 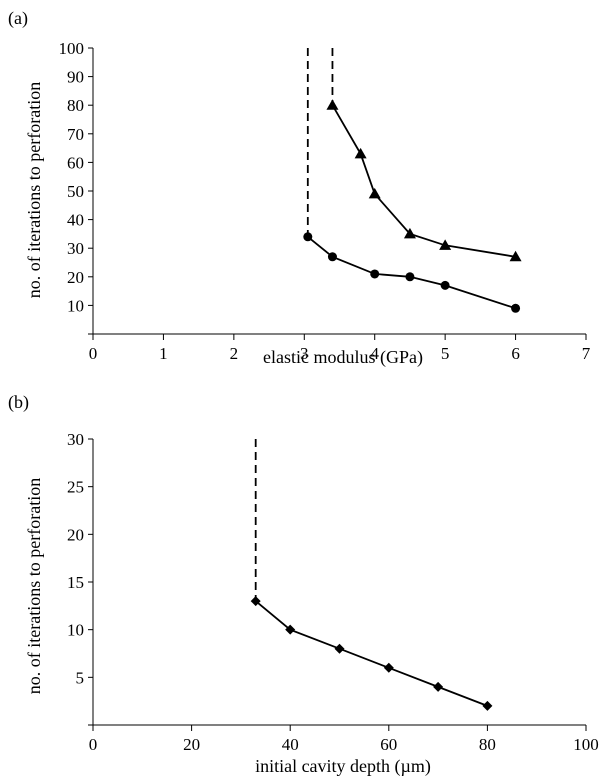 What do you see at coordinates (75, 487) in the screenshot?
I see `panel-b-y-tick-label: 25` at bounding box center [75, 487].